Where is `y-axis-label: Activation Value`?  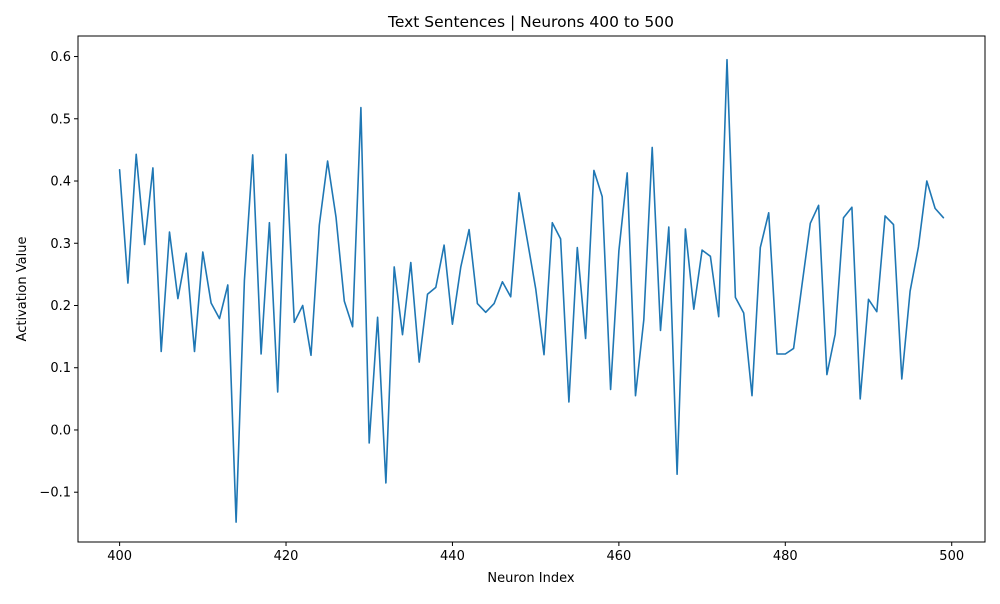
y-axis-label: Activation Value is located at coordinates (22, 289).